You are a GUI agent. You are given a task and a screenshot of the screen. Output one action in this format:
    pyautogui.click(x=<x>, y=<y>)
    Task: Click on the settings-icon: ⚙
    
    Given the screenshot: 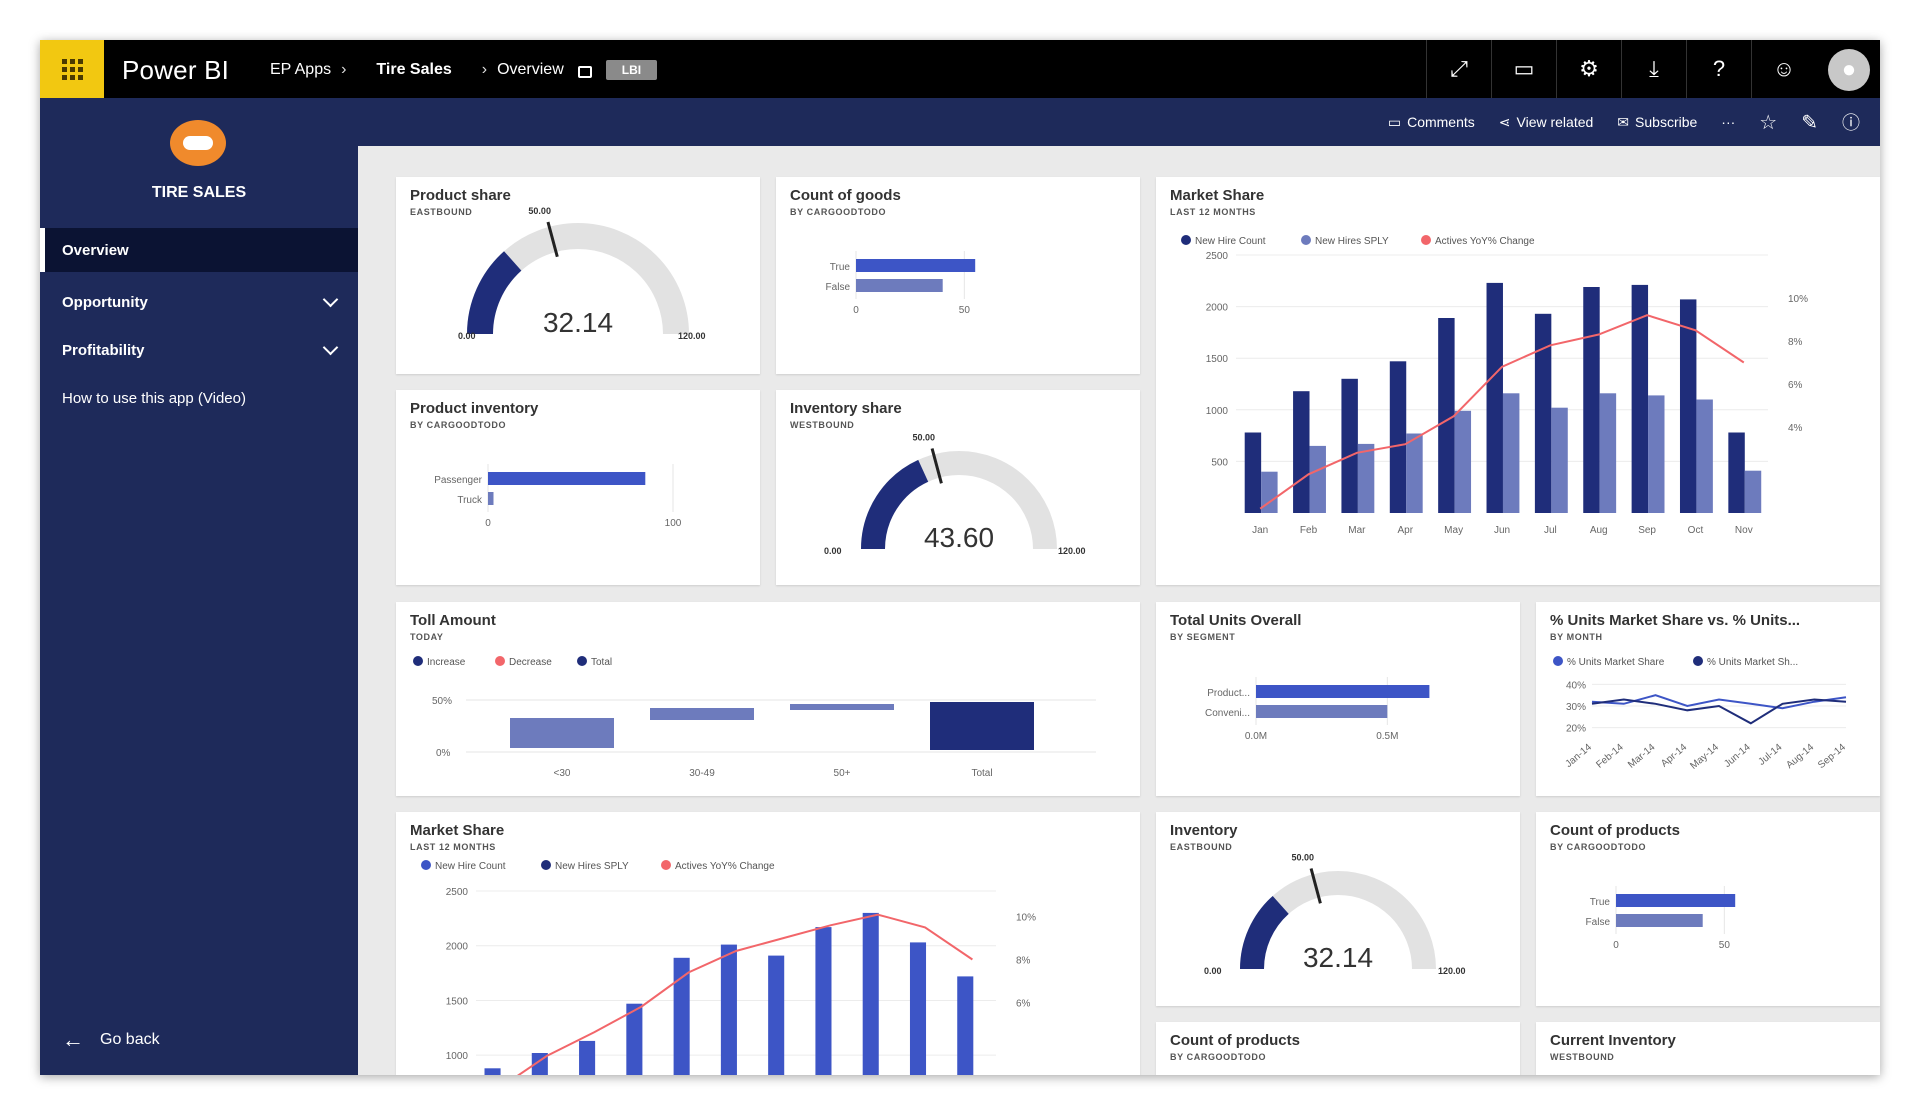 What is the action you would take?
    pyautogui.click(x=1588, y=69)
    